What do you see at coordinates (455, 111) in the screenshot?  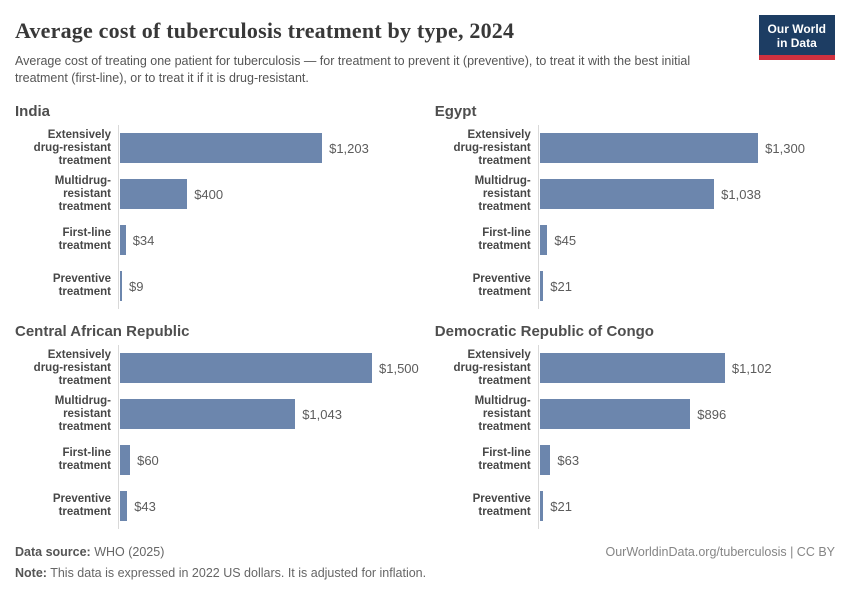 I see `panel-title: Egypt` at bounding box center [455, 111].